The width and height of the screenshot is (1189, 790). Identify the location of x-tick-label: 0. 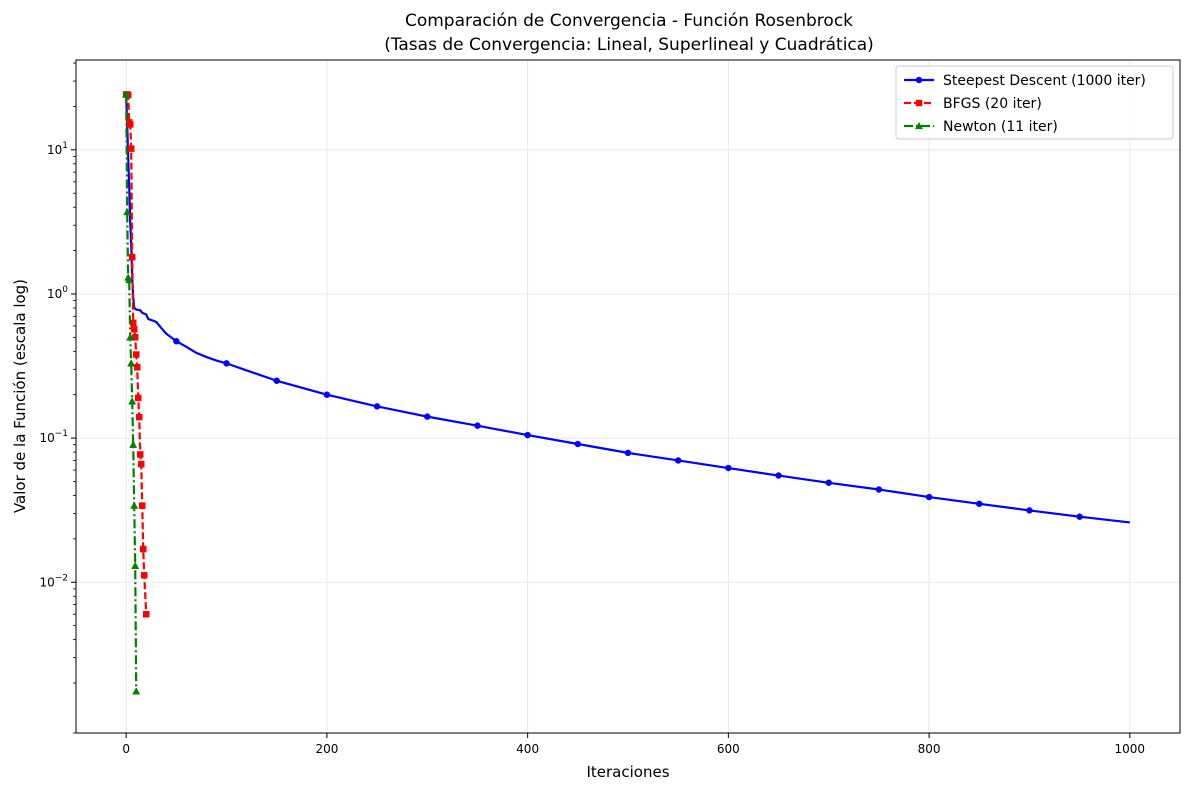
(126, 749).